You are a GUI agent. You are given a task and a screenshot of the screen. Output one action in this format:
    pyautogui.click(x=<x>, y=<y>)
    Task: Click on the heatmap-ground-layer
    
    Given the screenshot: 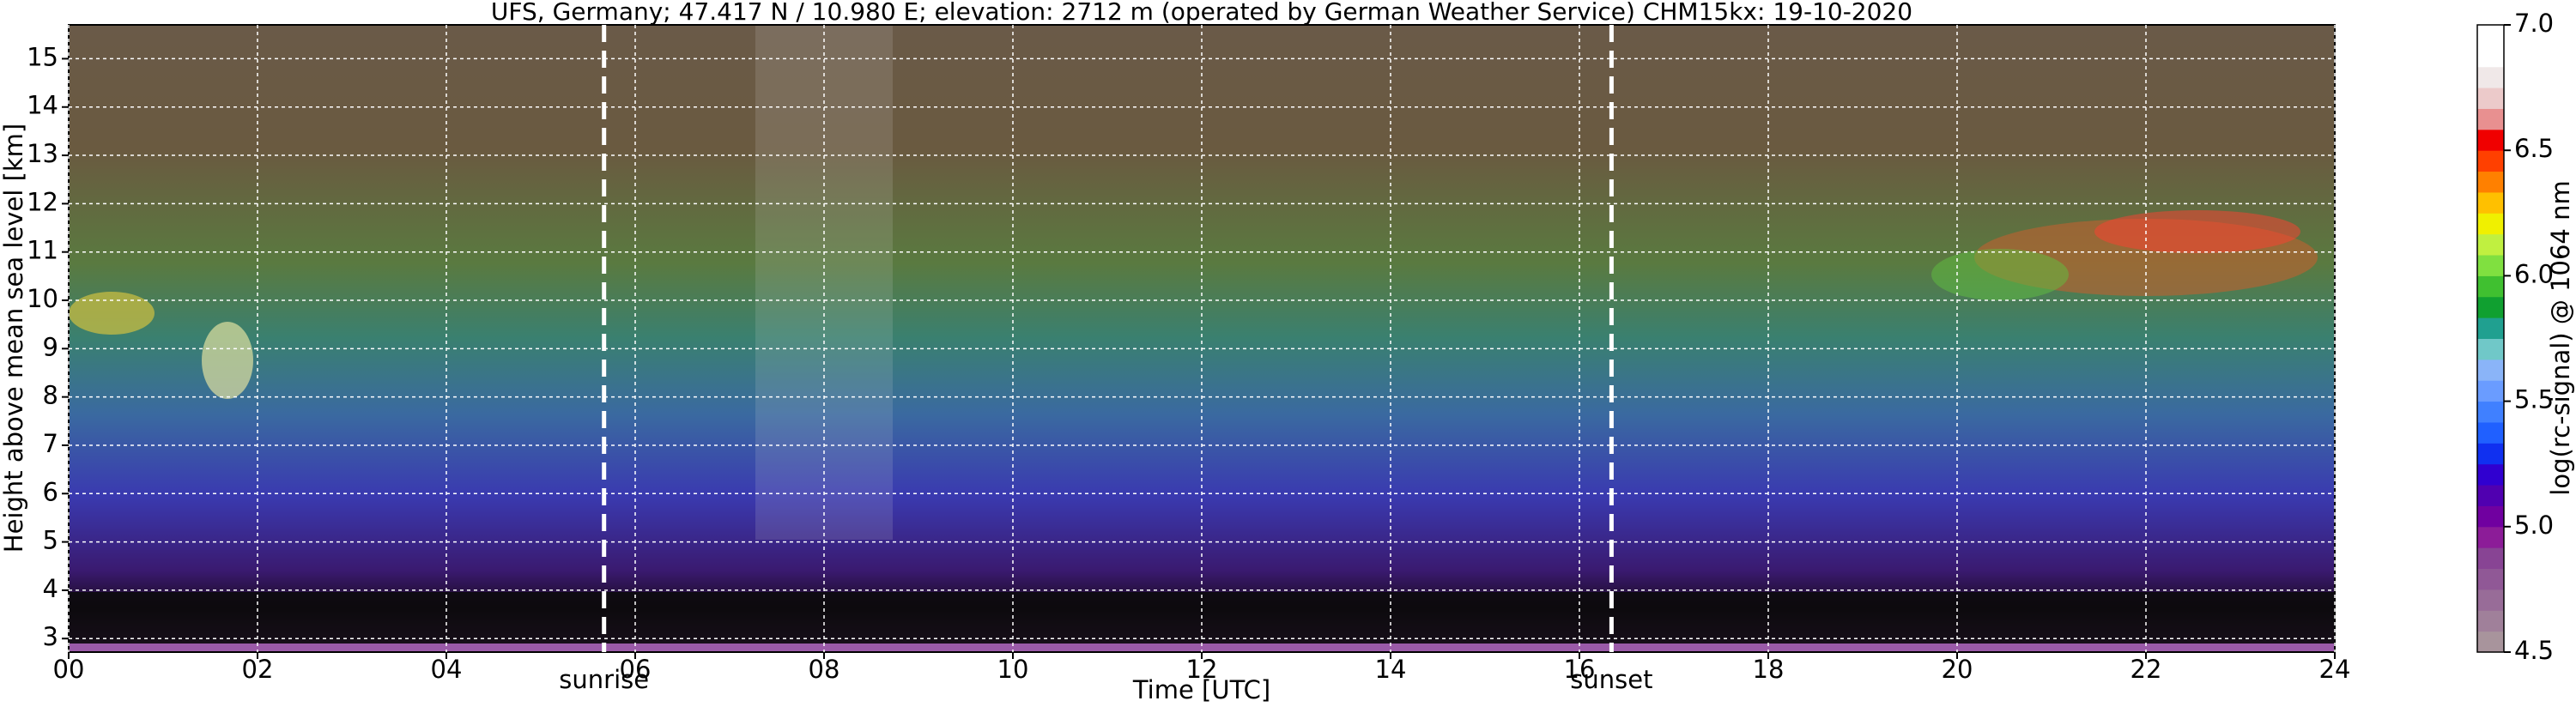 What is the action you would take?
    pyautogui.click(x=1202, y=648)
    